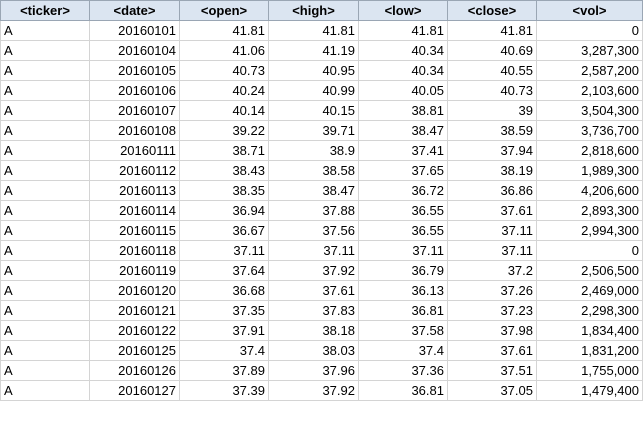 The width and height of the screenshot is (644, 423). What do you see at coordinates (492, 30) in the screenshot?
I see `cell-close: 41.81` at bounding box center [492, 30].